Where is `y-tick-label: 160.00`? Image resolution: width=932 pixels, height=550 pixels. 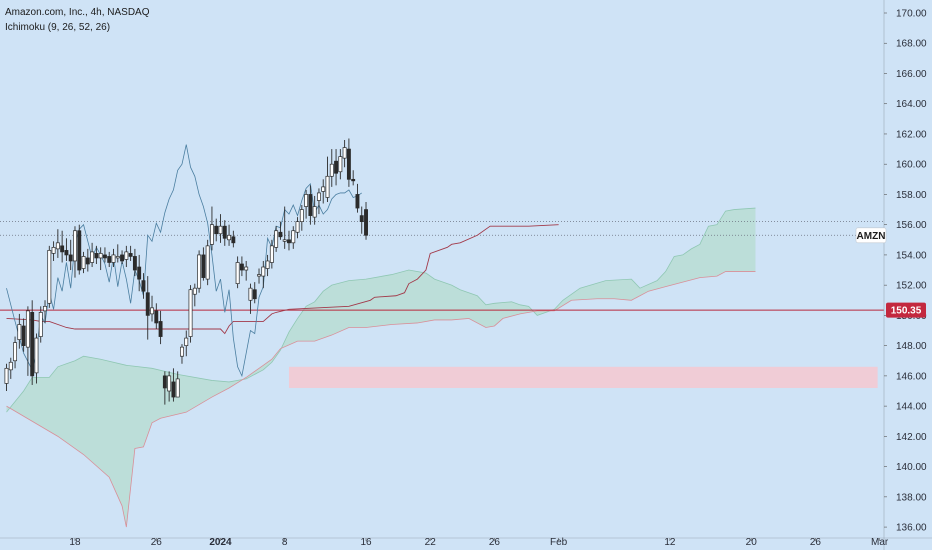 y-tick-label: 160.00 is located at coordinates (911, 165).